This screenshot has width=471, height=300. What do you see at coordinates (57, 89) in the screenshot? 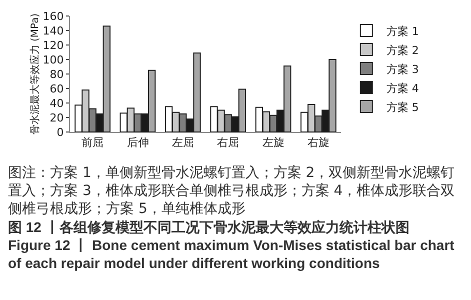
I see `y-tick-label: 60` at bounding box center [57, 89].